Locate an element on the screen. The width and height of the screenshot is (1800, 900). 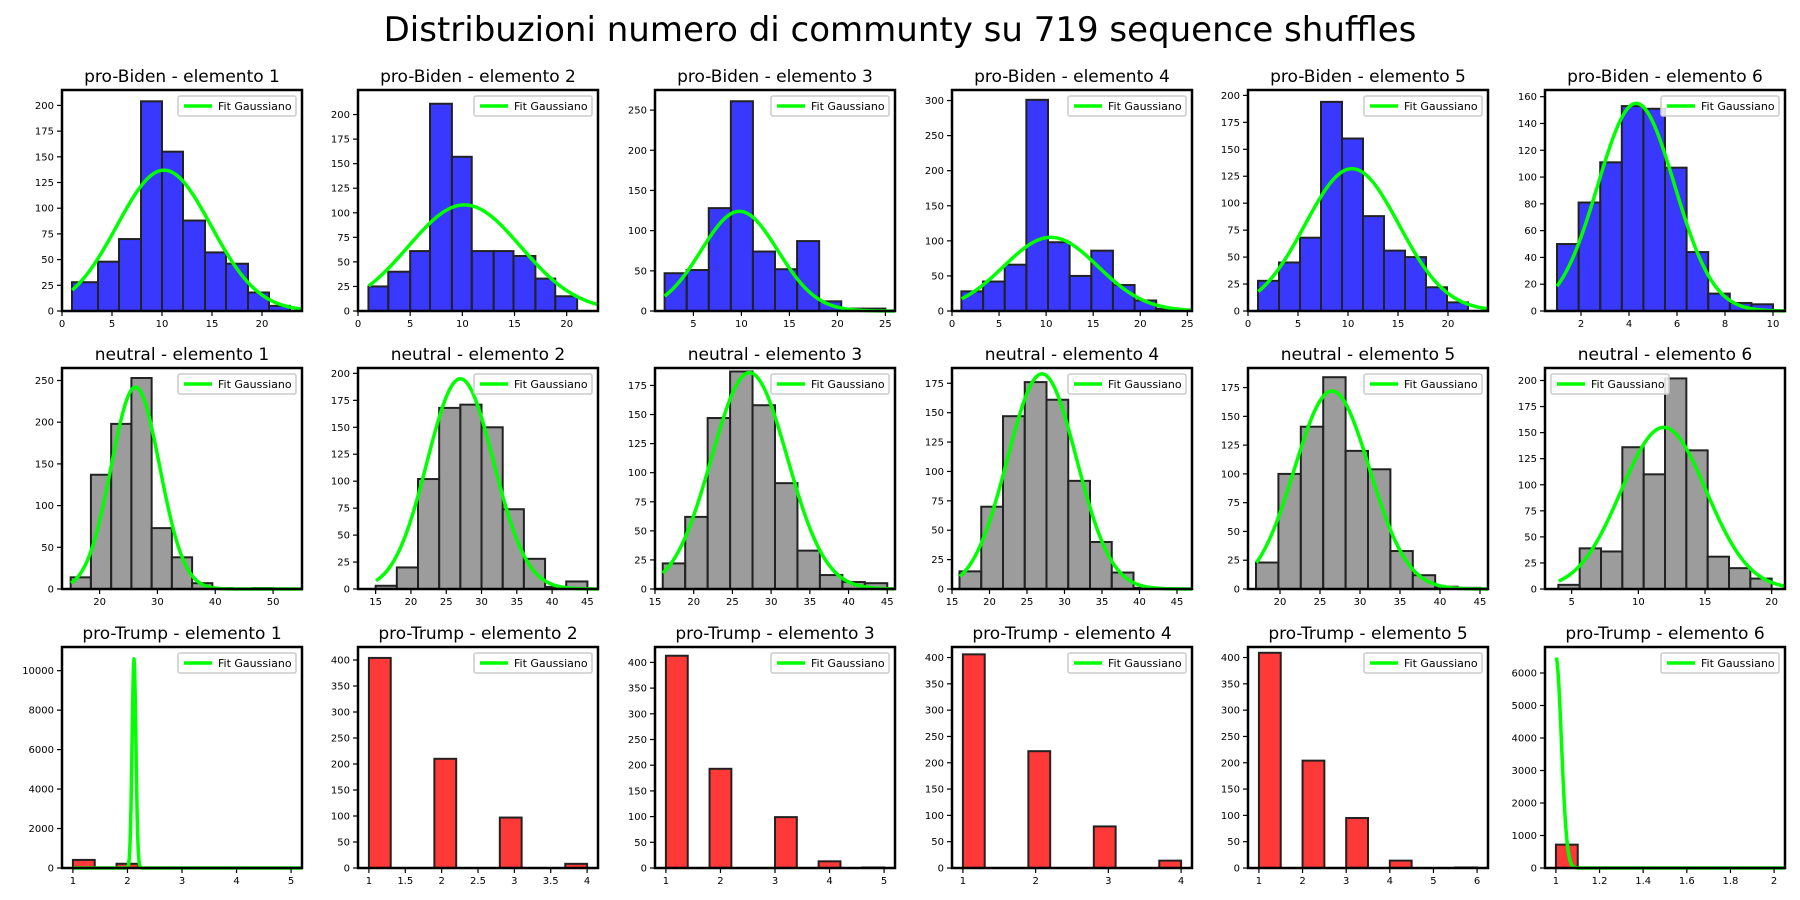
y-tick-label: 400 is located at coordinates (1230, 658).